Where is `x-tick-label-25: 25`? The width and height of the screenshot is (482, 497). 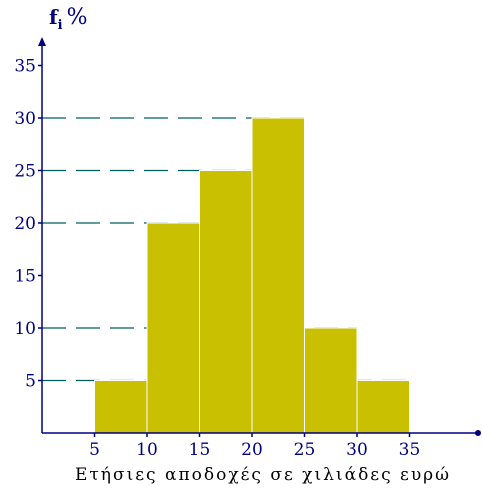
x-tick-label-25: 25 is located at coordinates (305, 450).